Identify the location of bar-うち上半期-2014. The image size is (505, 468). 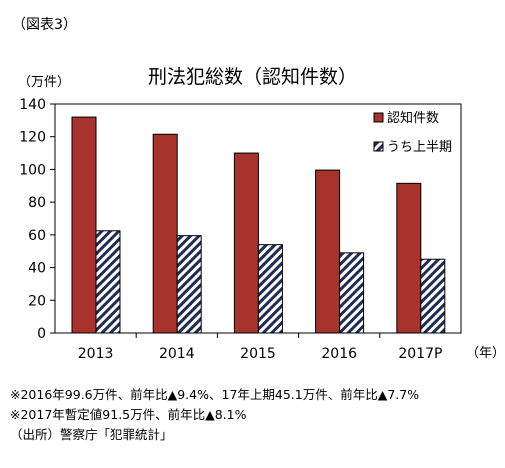
(189, 284).